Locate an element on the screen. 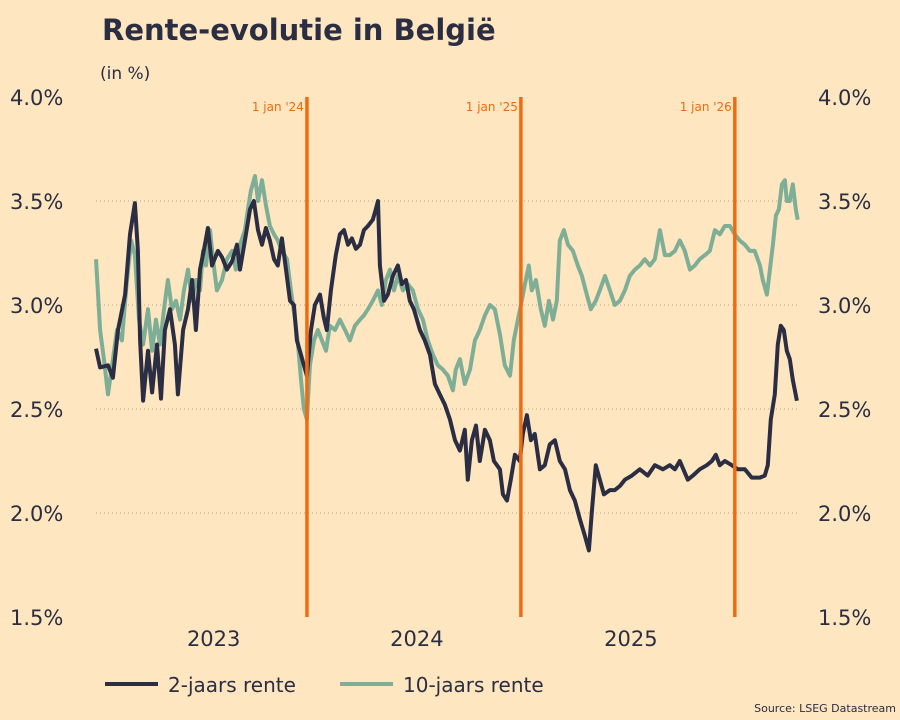 The image size is (900, 720). legend-label-2-jaars: 2-jaars rente is located at coordinates (232, 685).